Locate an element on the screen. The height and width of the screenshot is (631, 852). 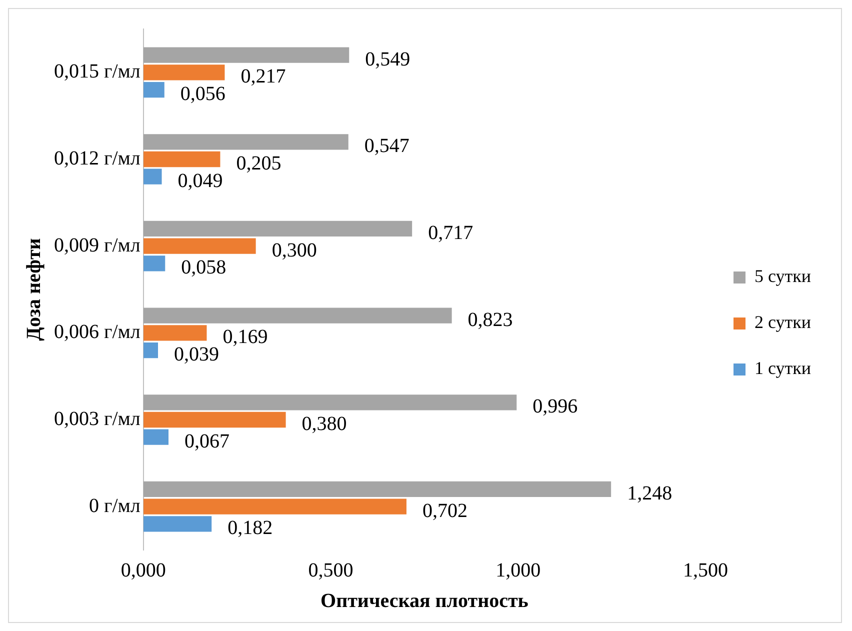
x-tick-label: 1,000 is located at coordinates (518, 570).